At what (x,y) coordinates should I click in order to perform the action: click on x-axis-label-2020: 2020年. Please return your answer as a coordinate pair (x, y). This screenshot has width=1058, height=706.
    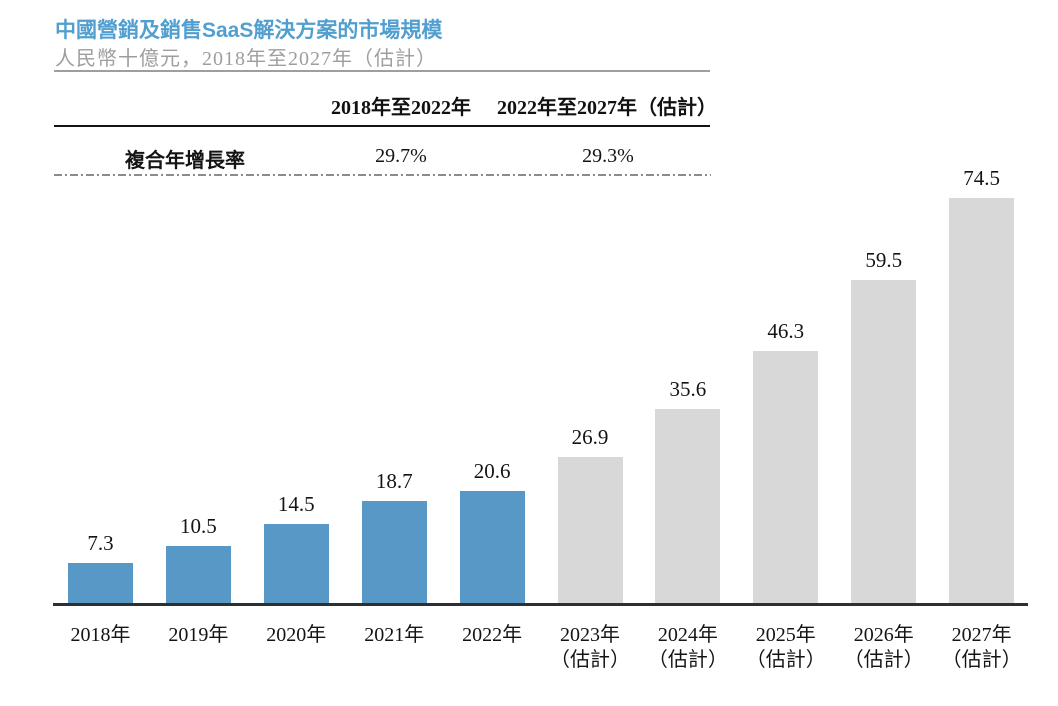
    Looking at the image, I should click on (296, 635).